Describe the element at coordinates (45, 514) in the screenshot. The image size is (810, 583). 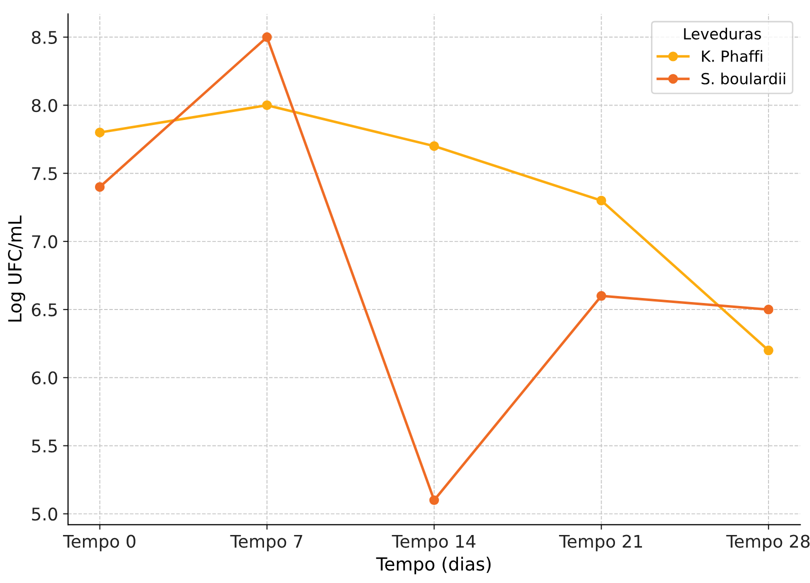
I see `y-tick-label: 5.0` at that location.